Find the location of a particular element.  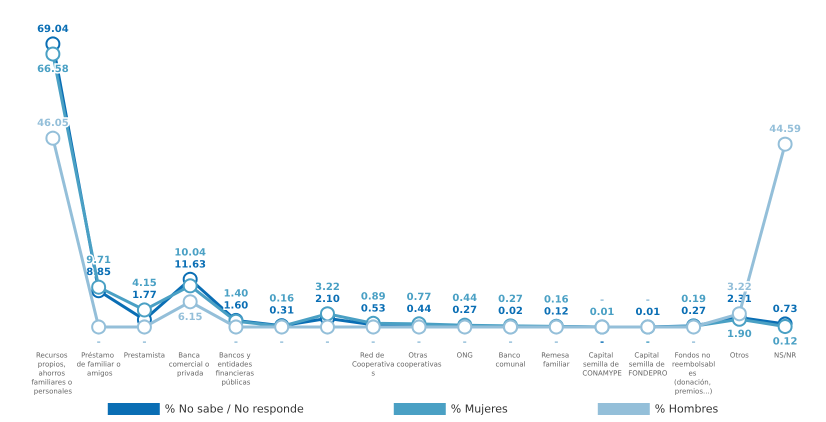

data-label: 6.15 is located at coordinates (190, 317).